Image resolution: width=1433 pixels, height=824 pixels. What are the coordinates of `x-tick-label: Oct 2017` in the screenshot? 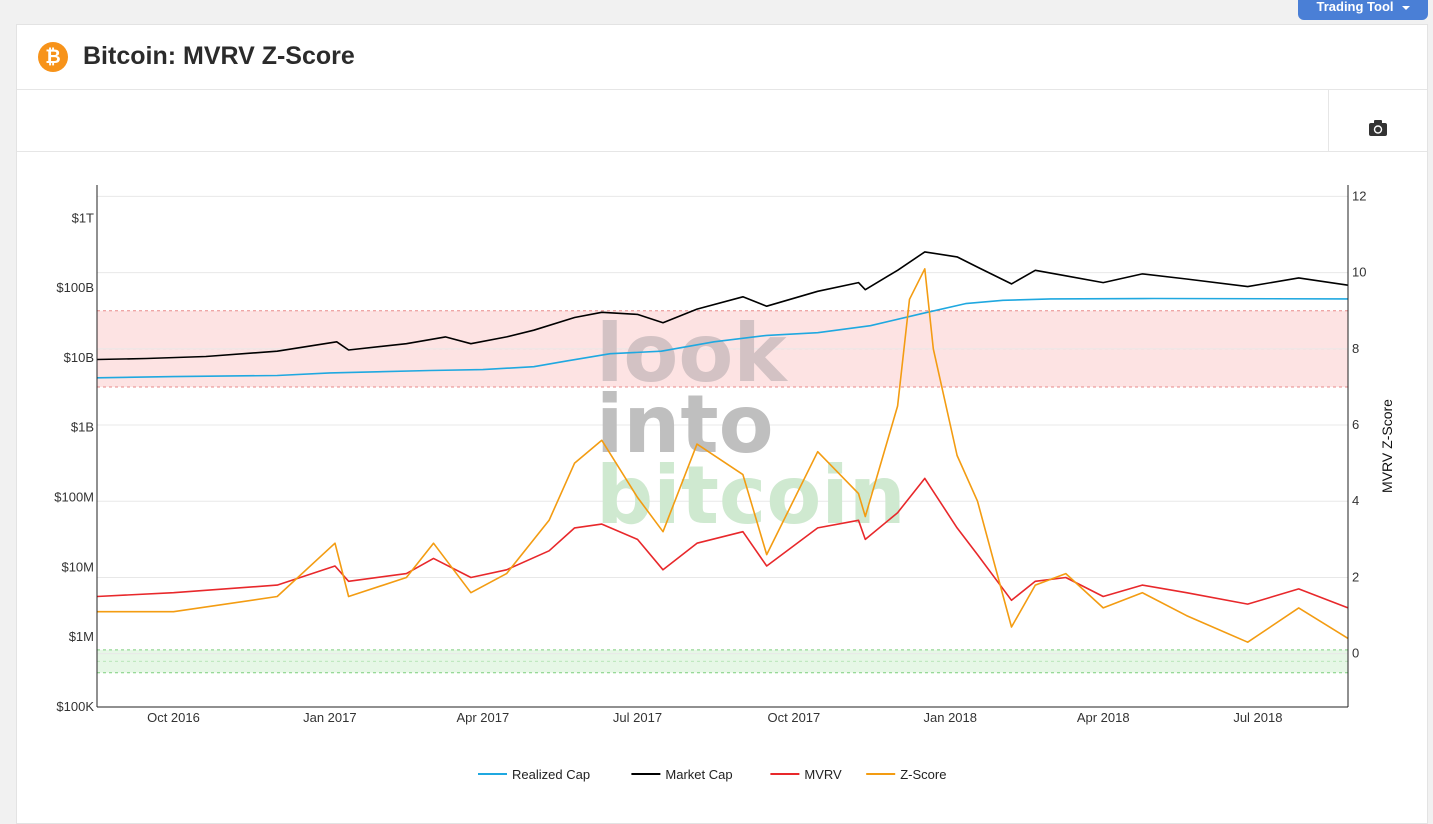 It's located at (794, 717).